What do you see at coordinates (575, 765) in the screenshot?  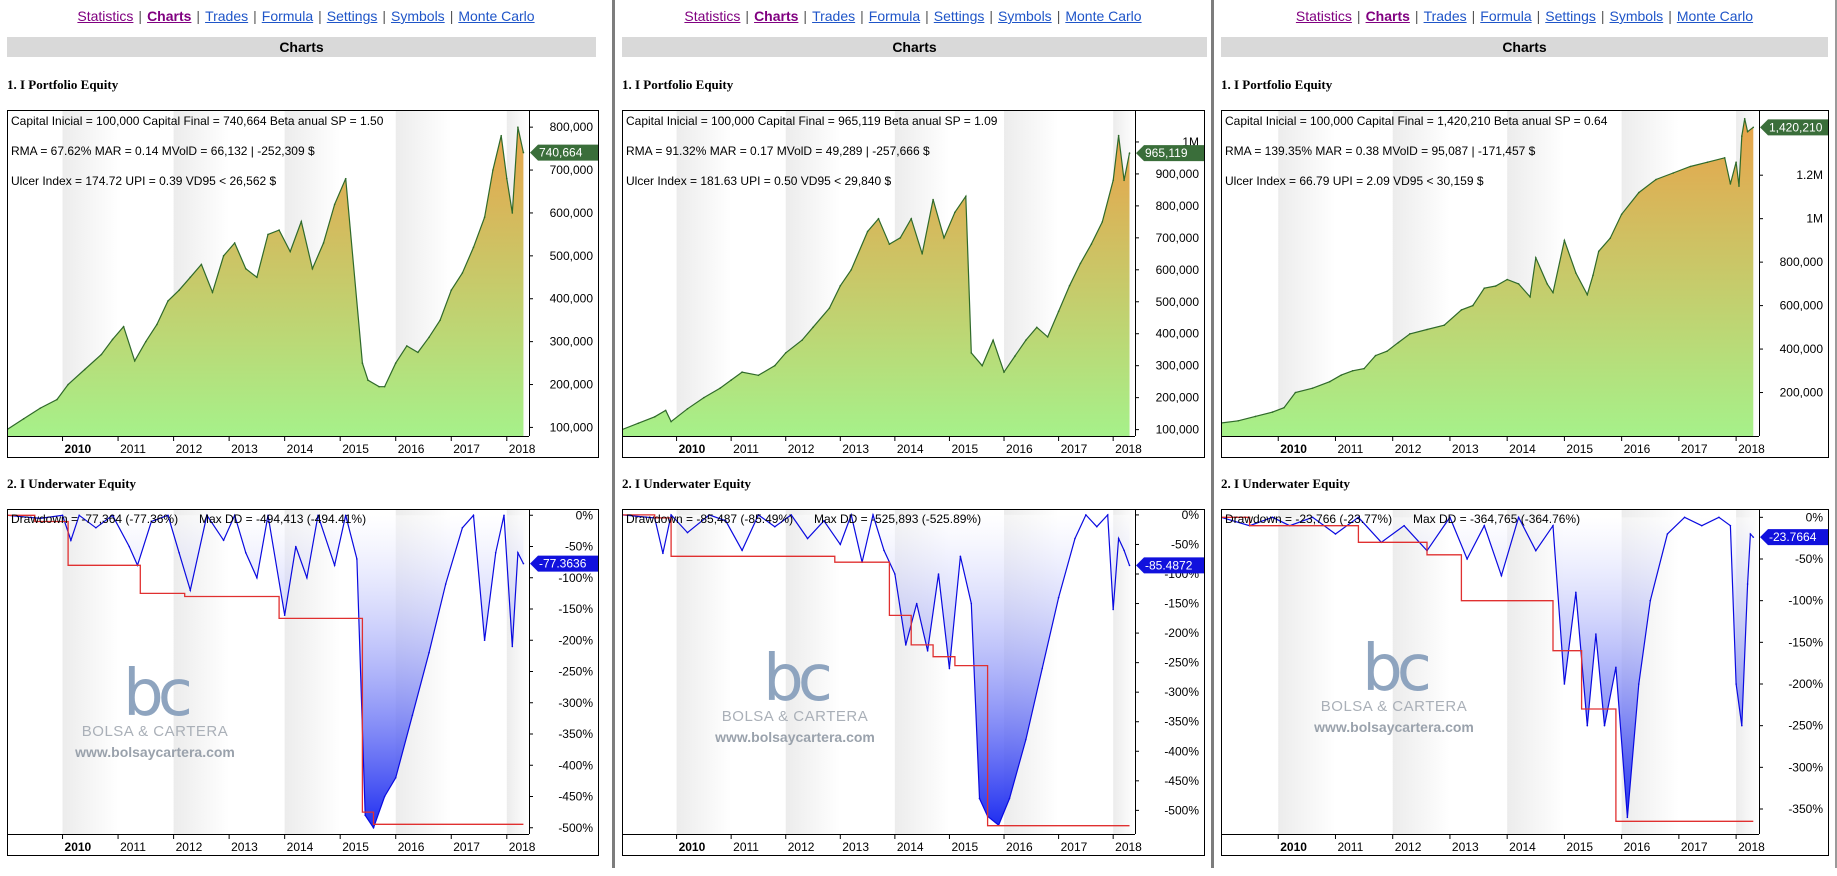 I see `y-tick-label: -400%` at bounding box center [575, 765].